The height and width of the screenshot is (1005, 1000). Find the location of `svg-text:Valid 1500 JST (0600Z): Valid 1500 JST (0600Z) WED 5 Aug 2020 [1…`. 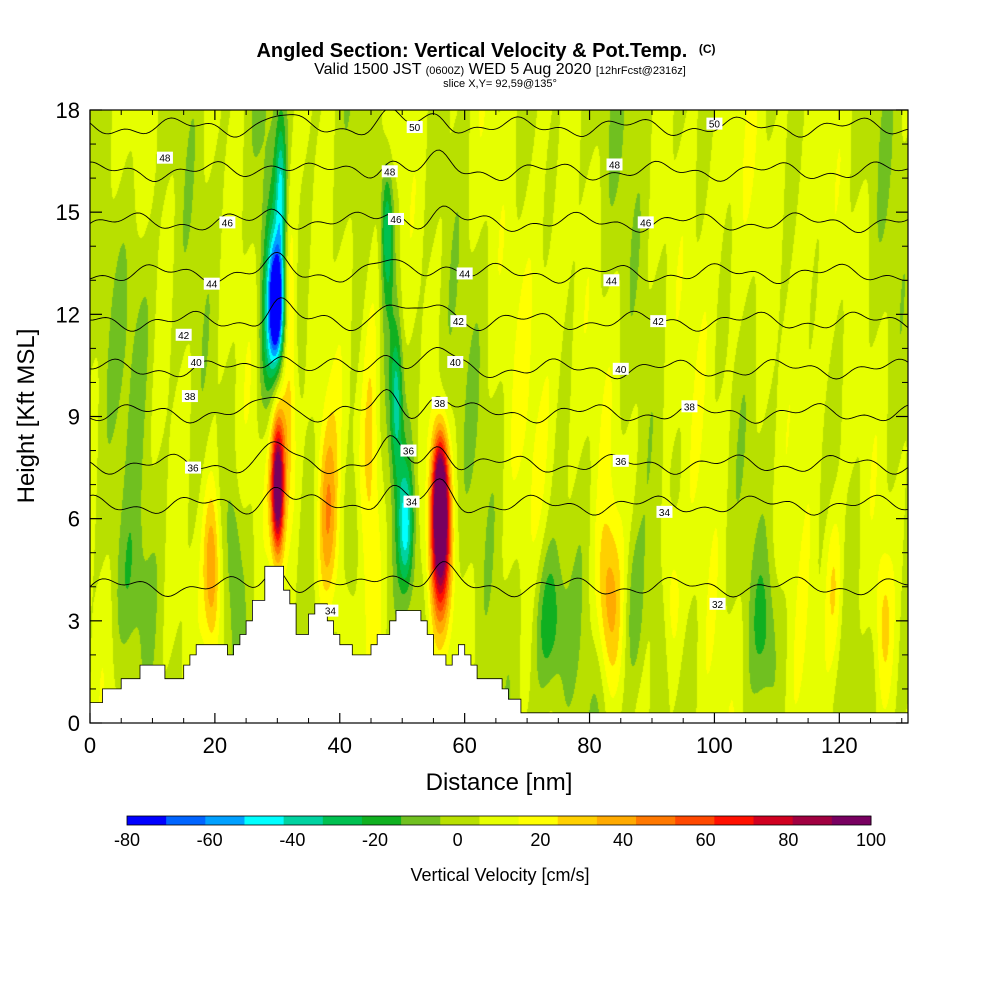

svg-text:Valid 1500 JST (0600Z): Valid 1500 JST (0600Z) WED 5 Aug 2020 [1… is located at coordinates (500, 69).